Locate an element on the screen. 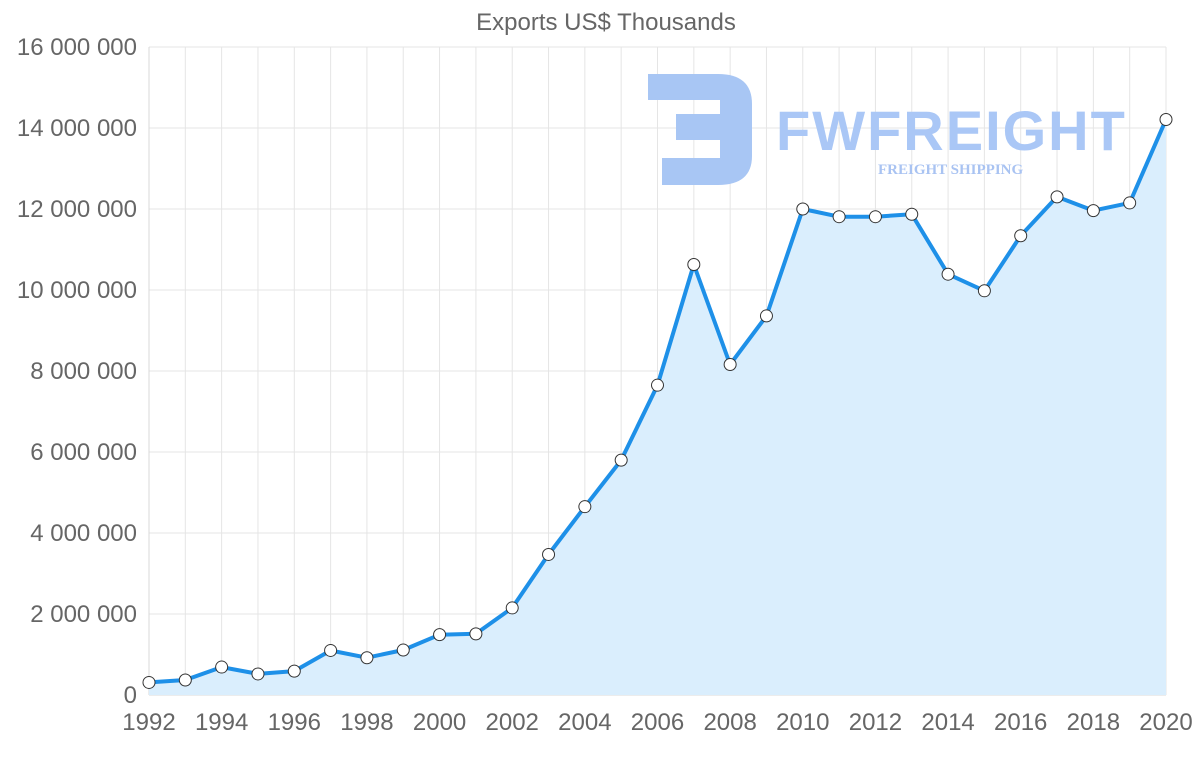  data-point-2012 is located at coordinates (875, 217).